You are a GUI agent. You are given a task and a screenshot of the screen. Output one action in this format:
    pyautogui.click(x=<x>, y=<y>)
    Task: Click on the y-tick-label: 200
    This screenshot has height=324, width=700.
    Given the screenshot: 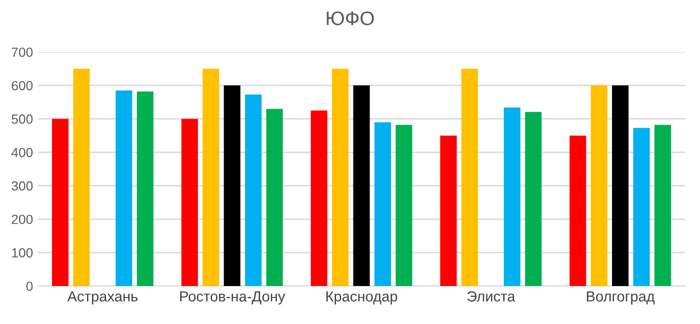 What is the action you would take?
    pyautogui.click(x=22, y=219)
    